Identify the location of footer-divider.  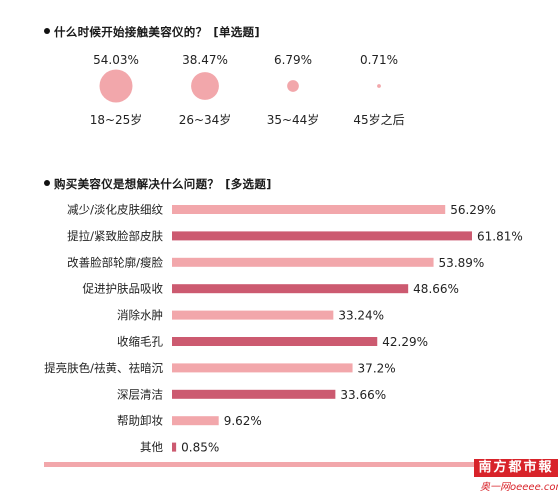
(259, 464).